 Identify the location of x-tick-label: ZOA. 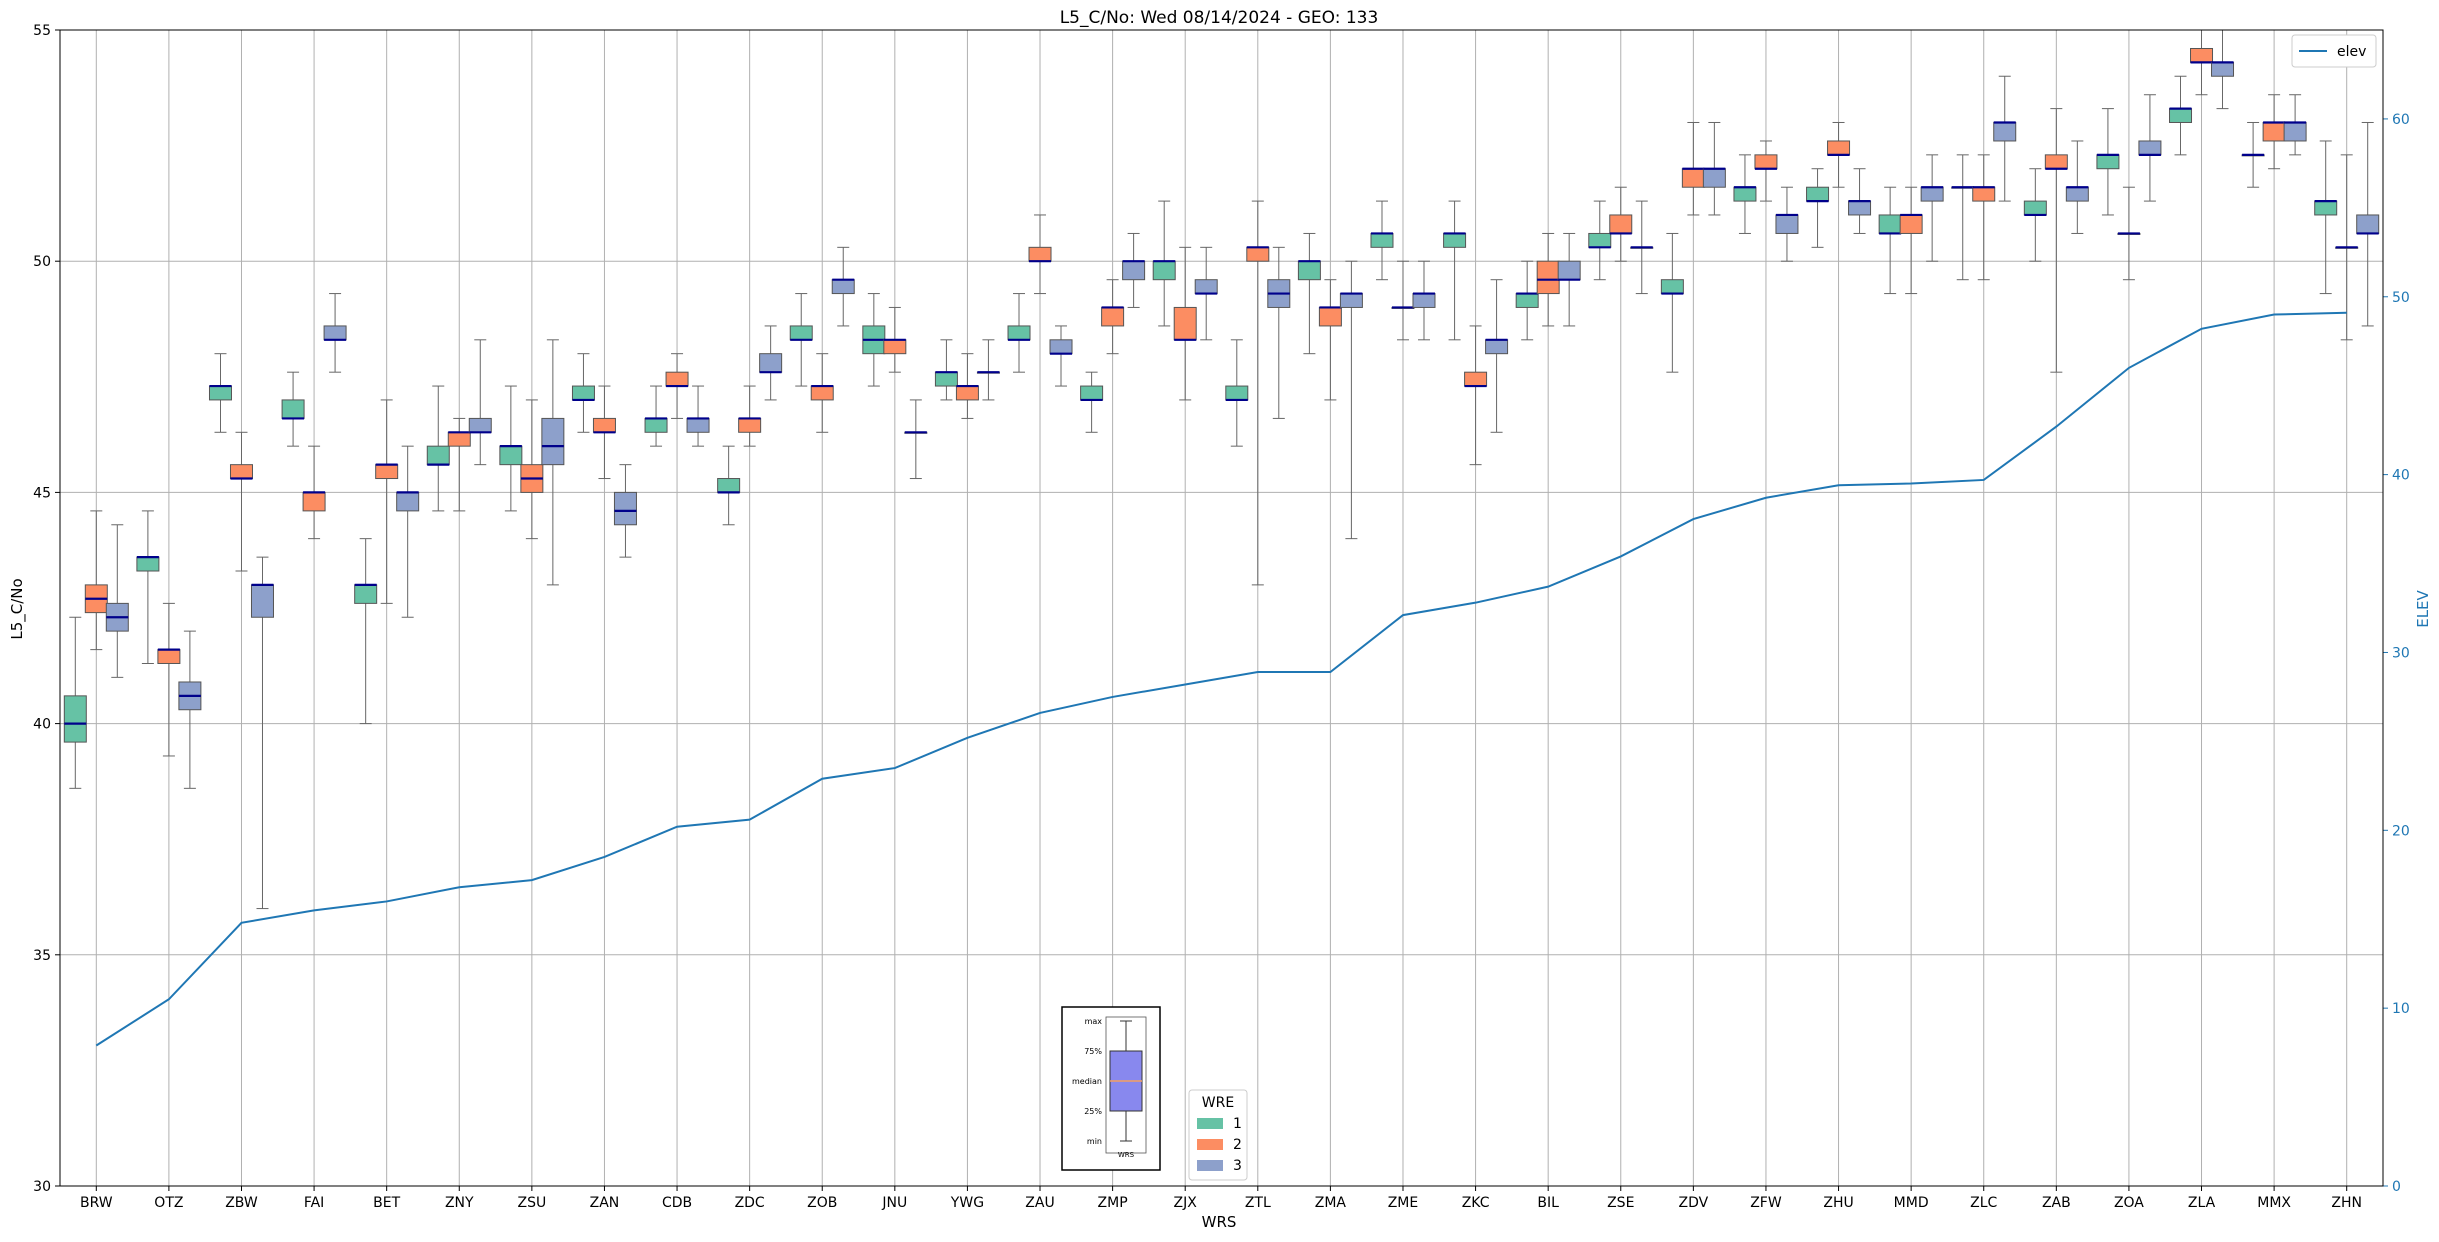
(2129, 1203).